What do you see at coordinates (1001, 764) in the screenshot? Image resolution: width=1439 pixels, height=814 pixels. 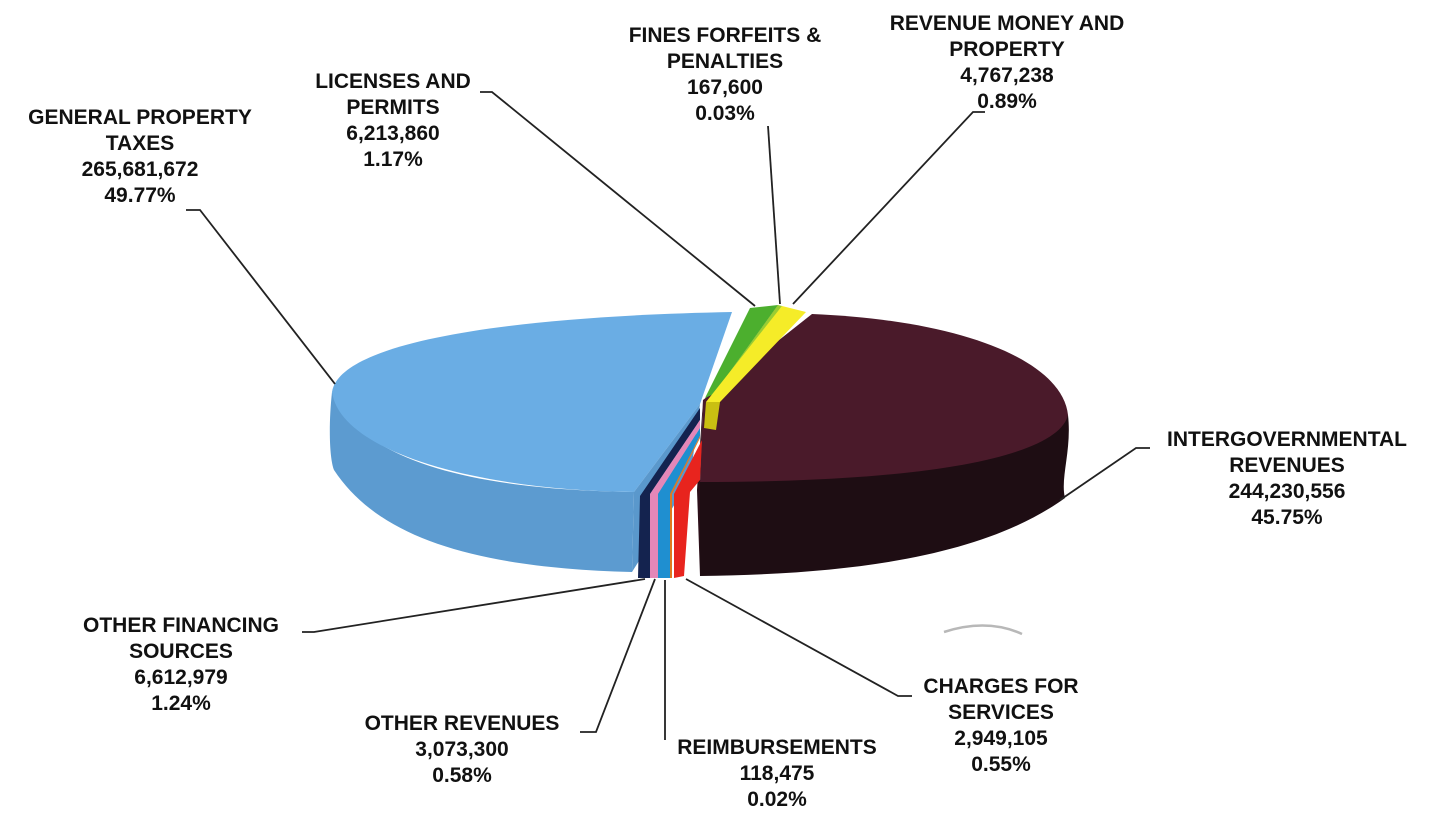 I see `label-charges-for-services-percent: 0.55%` at bounding box center [1001, 764].